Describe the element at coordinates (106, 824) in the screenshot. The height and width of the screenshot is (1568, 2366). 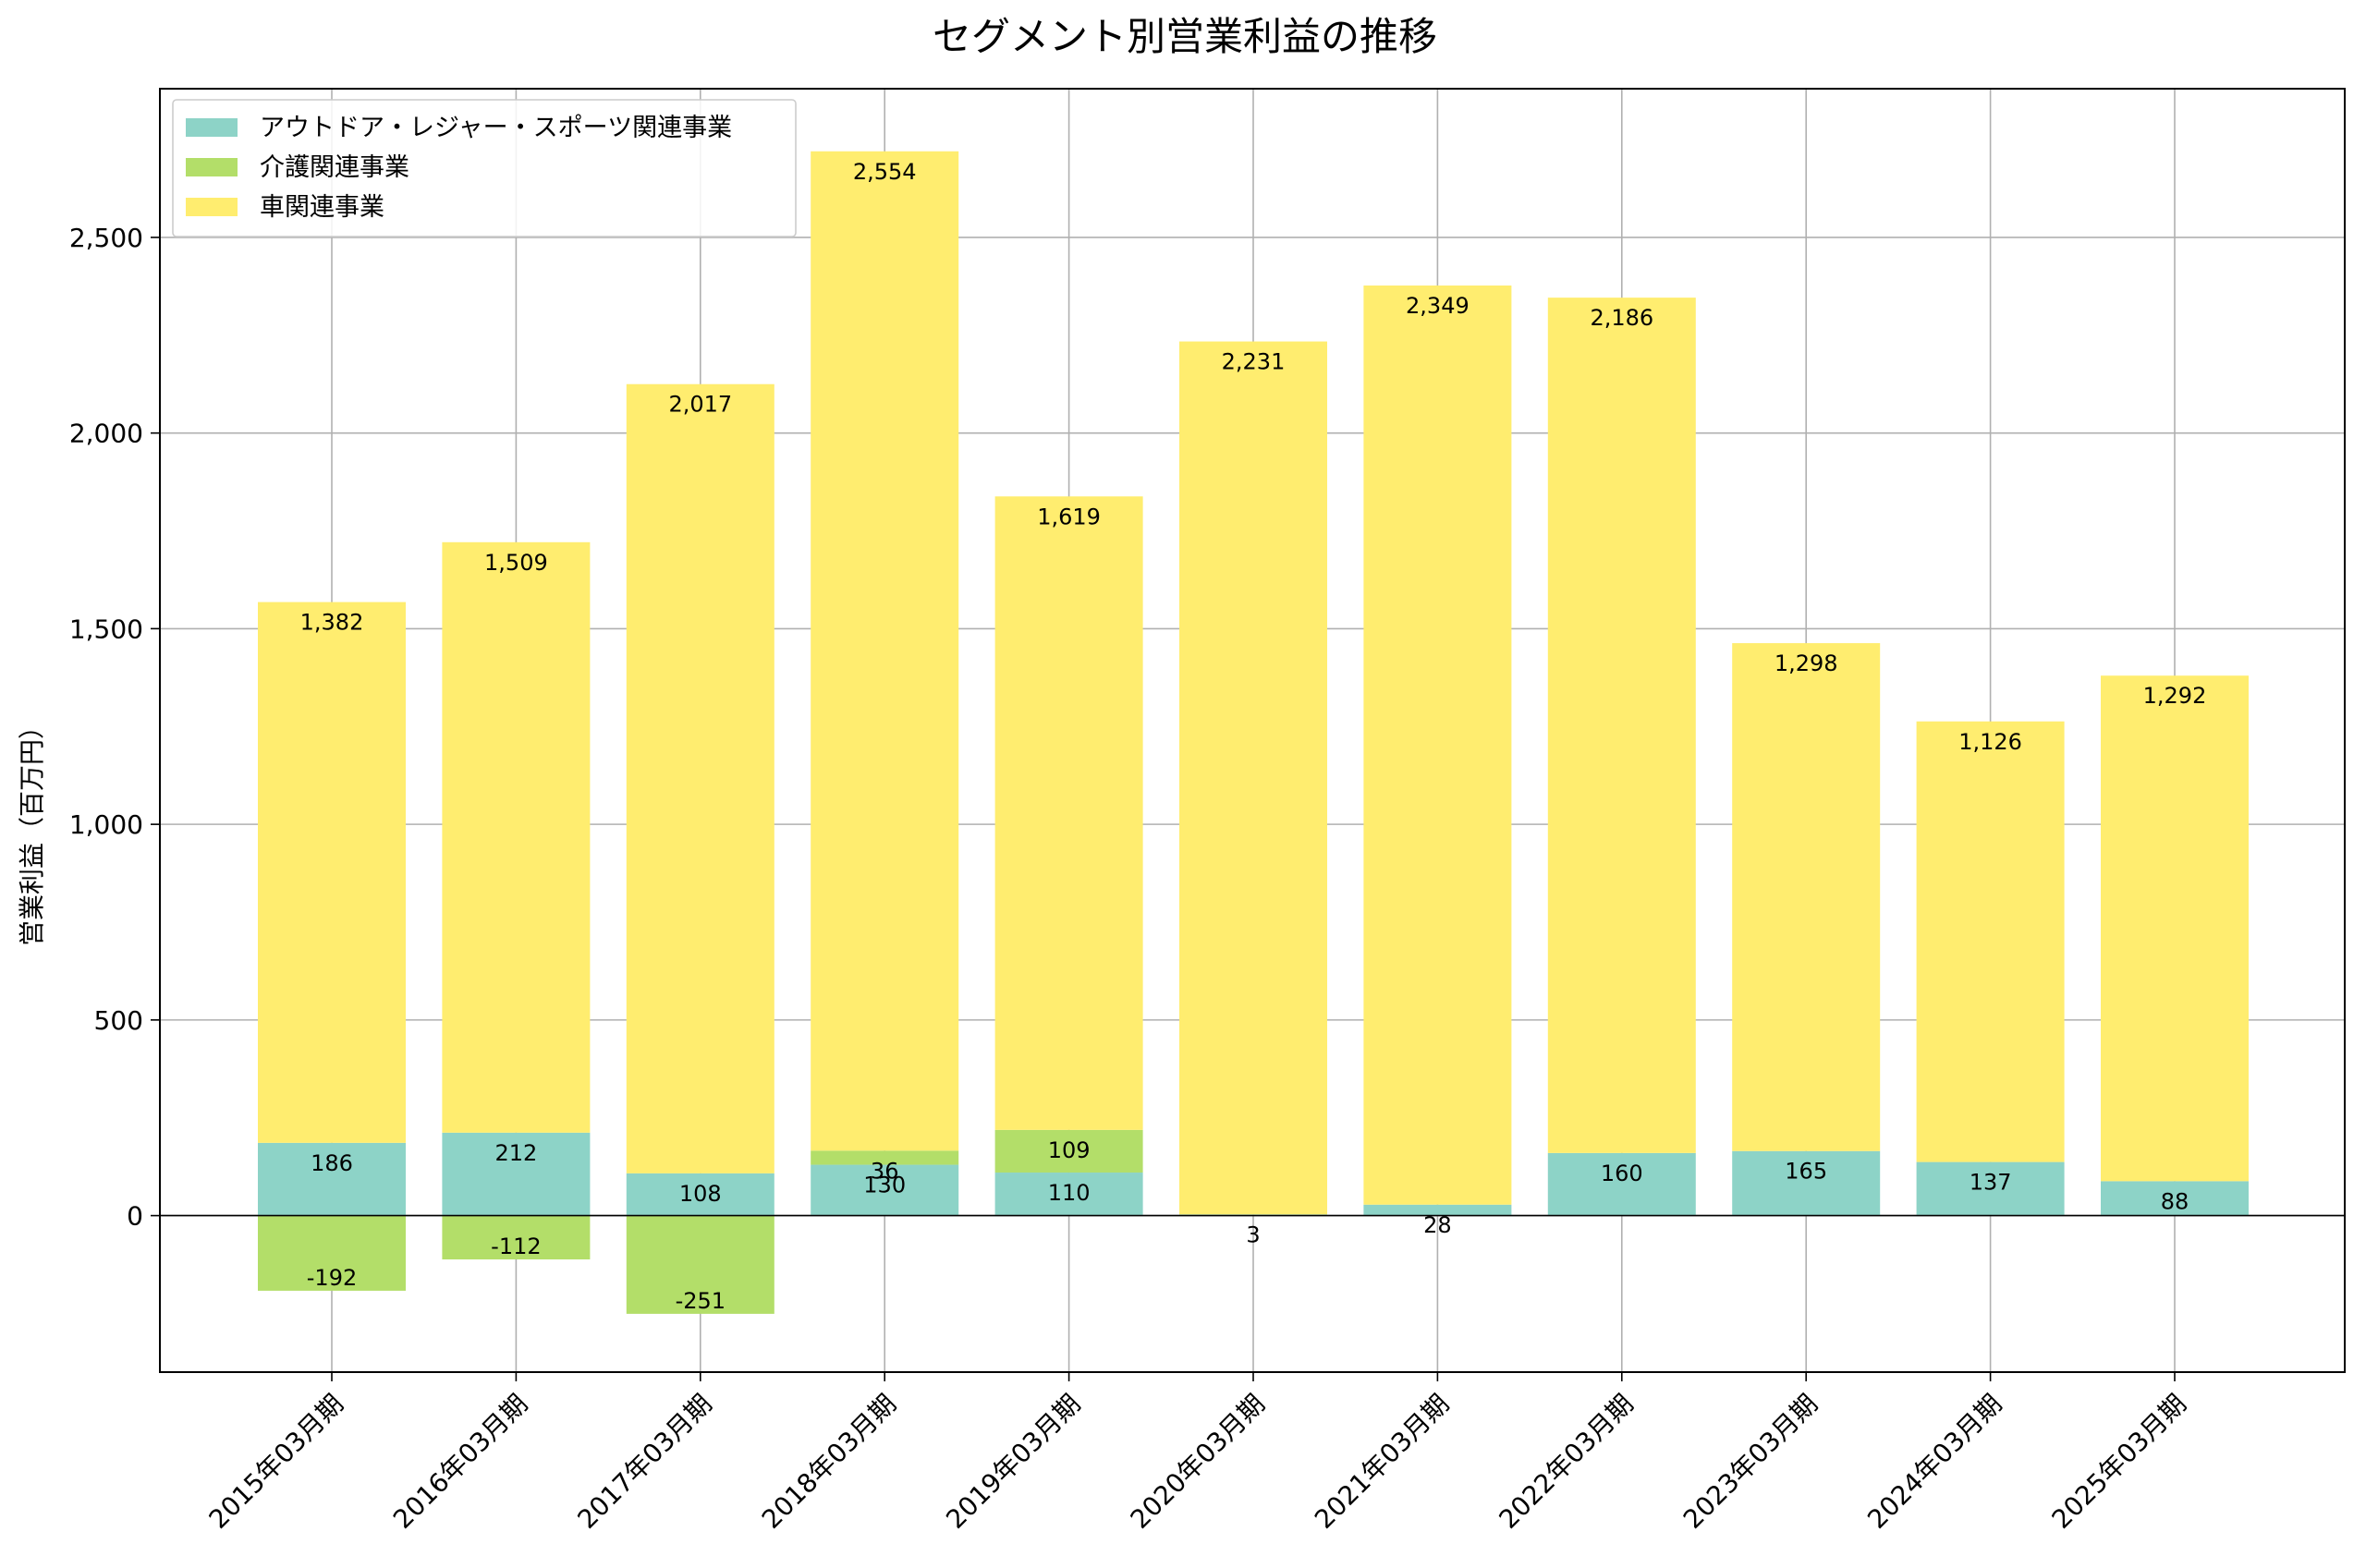
I see `y-tick-label: 1,000` at that location.